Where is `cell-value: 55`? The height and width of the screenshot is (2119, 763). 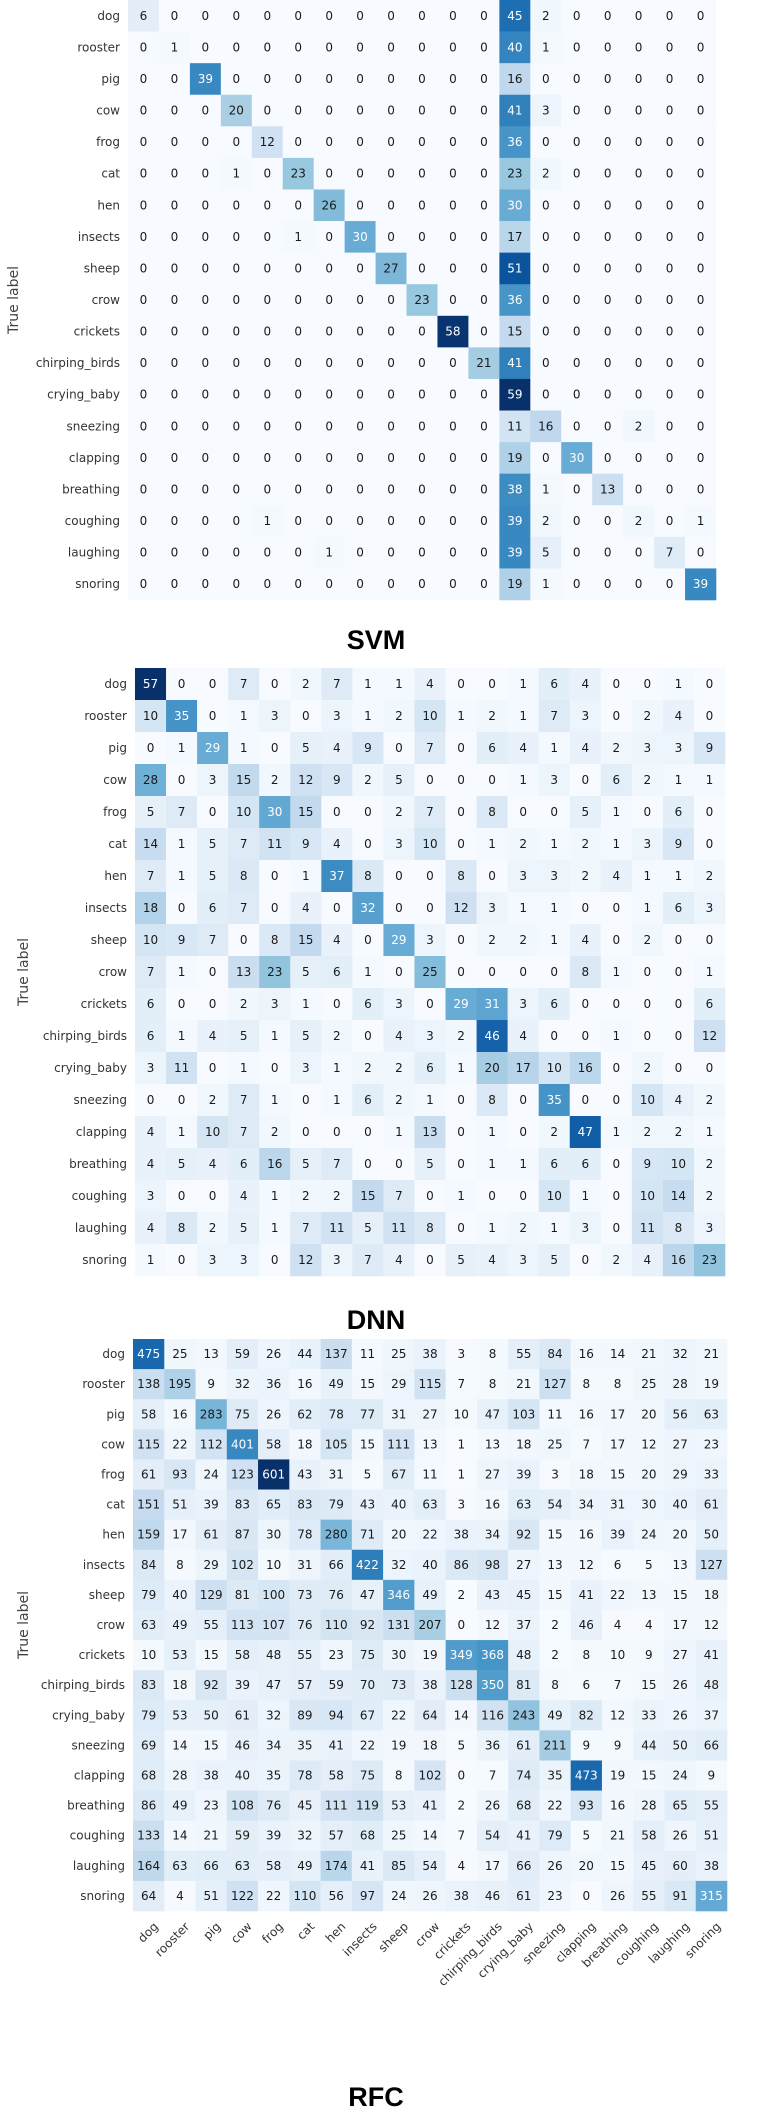 cell-value: 55 is located at coordinates (648, 1896).